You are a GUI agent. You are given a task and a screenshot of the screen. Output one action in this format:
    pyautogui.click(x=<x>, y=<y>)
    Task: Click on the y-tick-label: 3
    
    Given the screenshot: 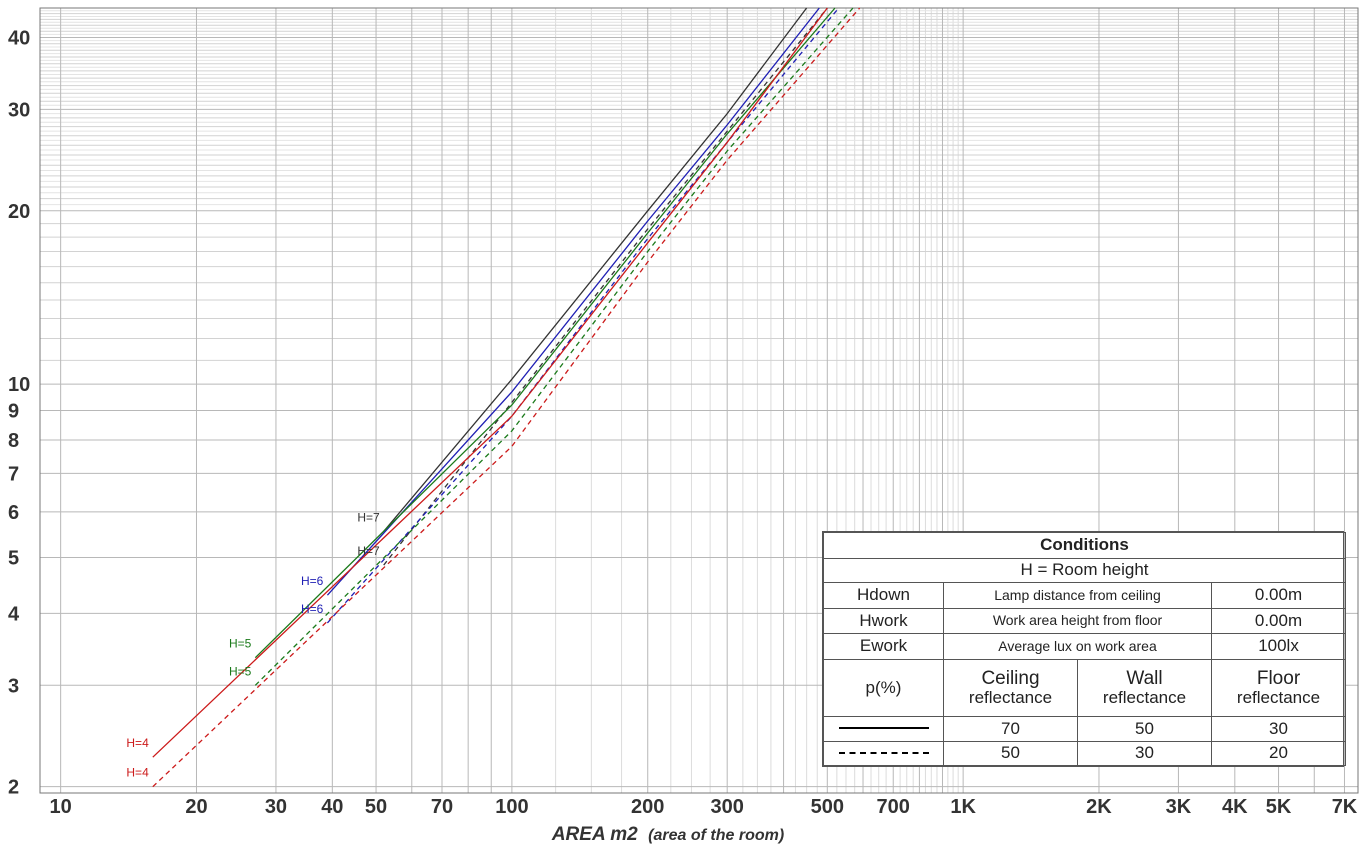 What is the action you would take?
    pyautogui.click(x=13, y=686)
    